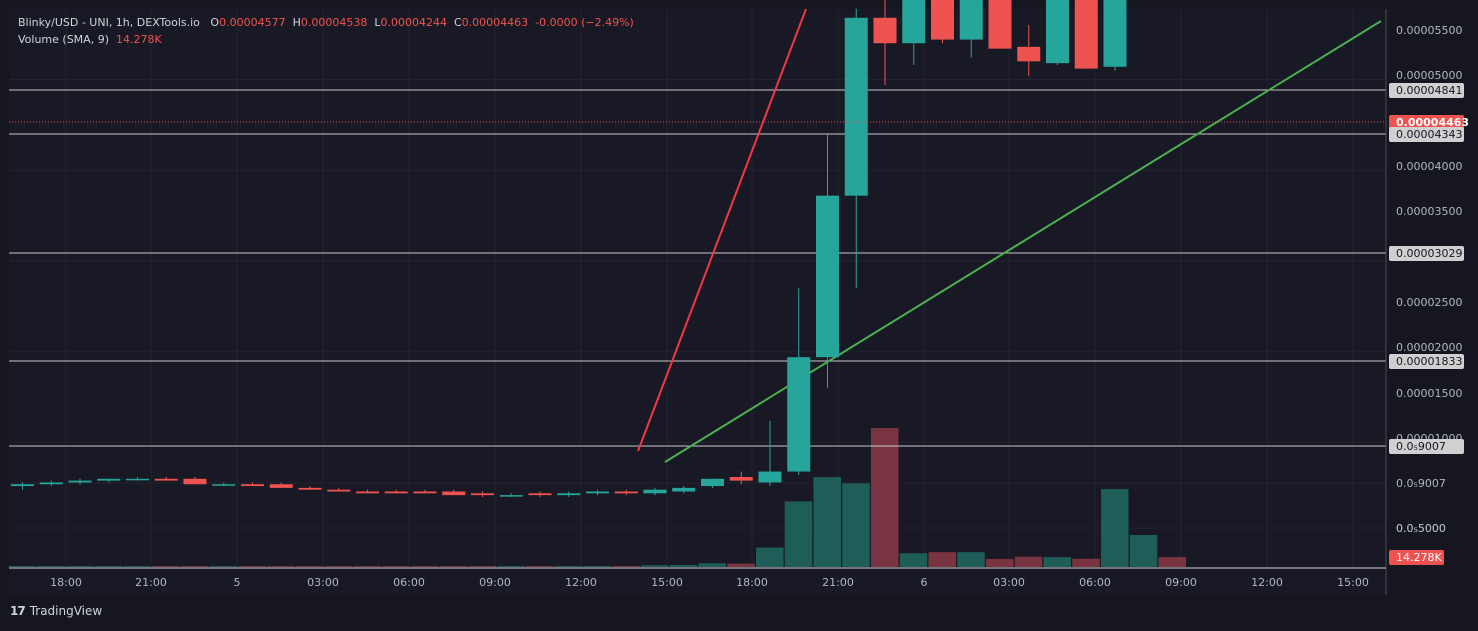  I want to click on close-value: 0.00004463, so click(495, 22).